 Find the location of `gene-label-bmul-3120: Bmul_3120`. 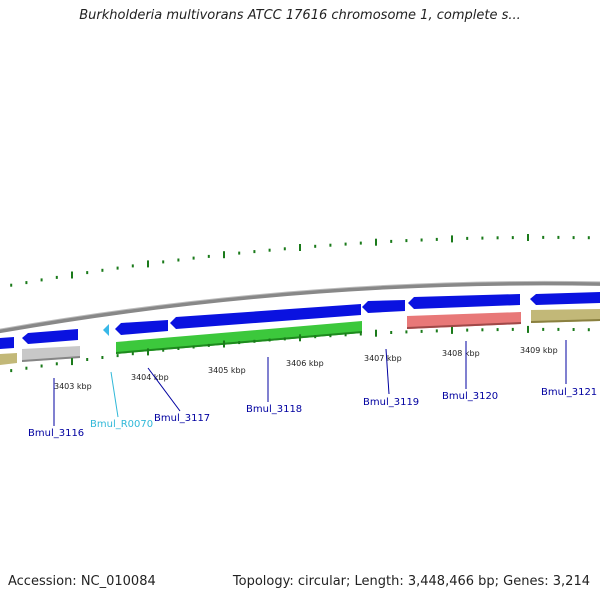

gene-label-bmul-3120: Bmul_3120 is located at coordinates (470, 396).